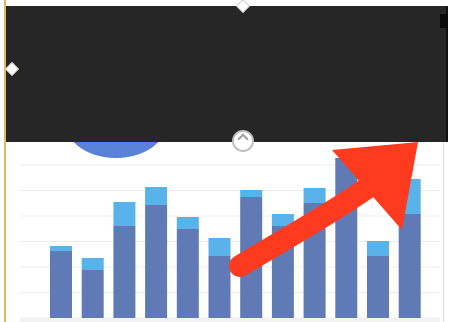 The width and height of the screenshot is (451, 322). What do you see at coordinates (5, 161) in the screenshot?
I see `left-edge-line` at bounding box center [5, 161].